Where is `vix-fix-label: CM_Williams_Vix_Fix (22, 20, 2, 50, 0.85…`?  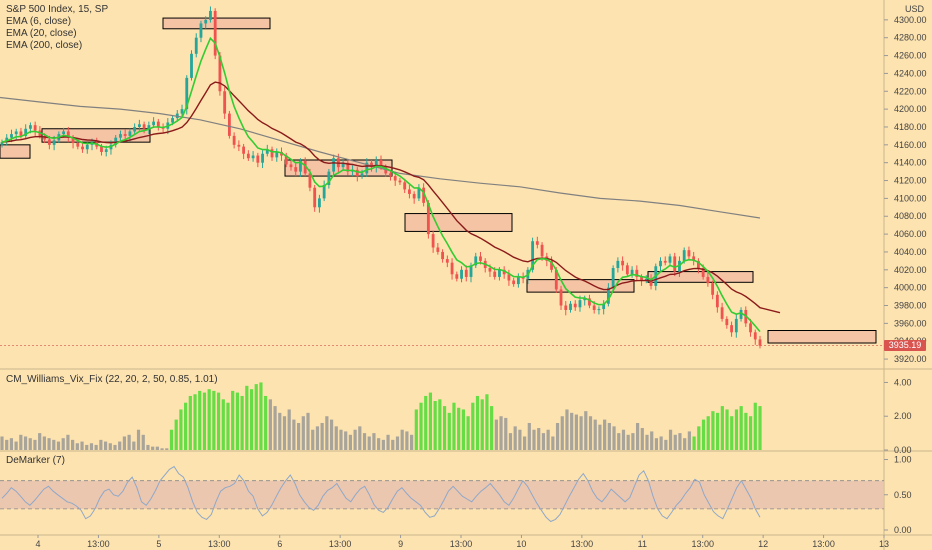
vix-fix-label: CM_Williams_Vix_Fix (22, 20, 2, 50, 0.85… is located at coordinates (112, 379).